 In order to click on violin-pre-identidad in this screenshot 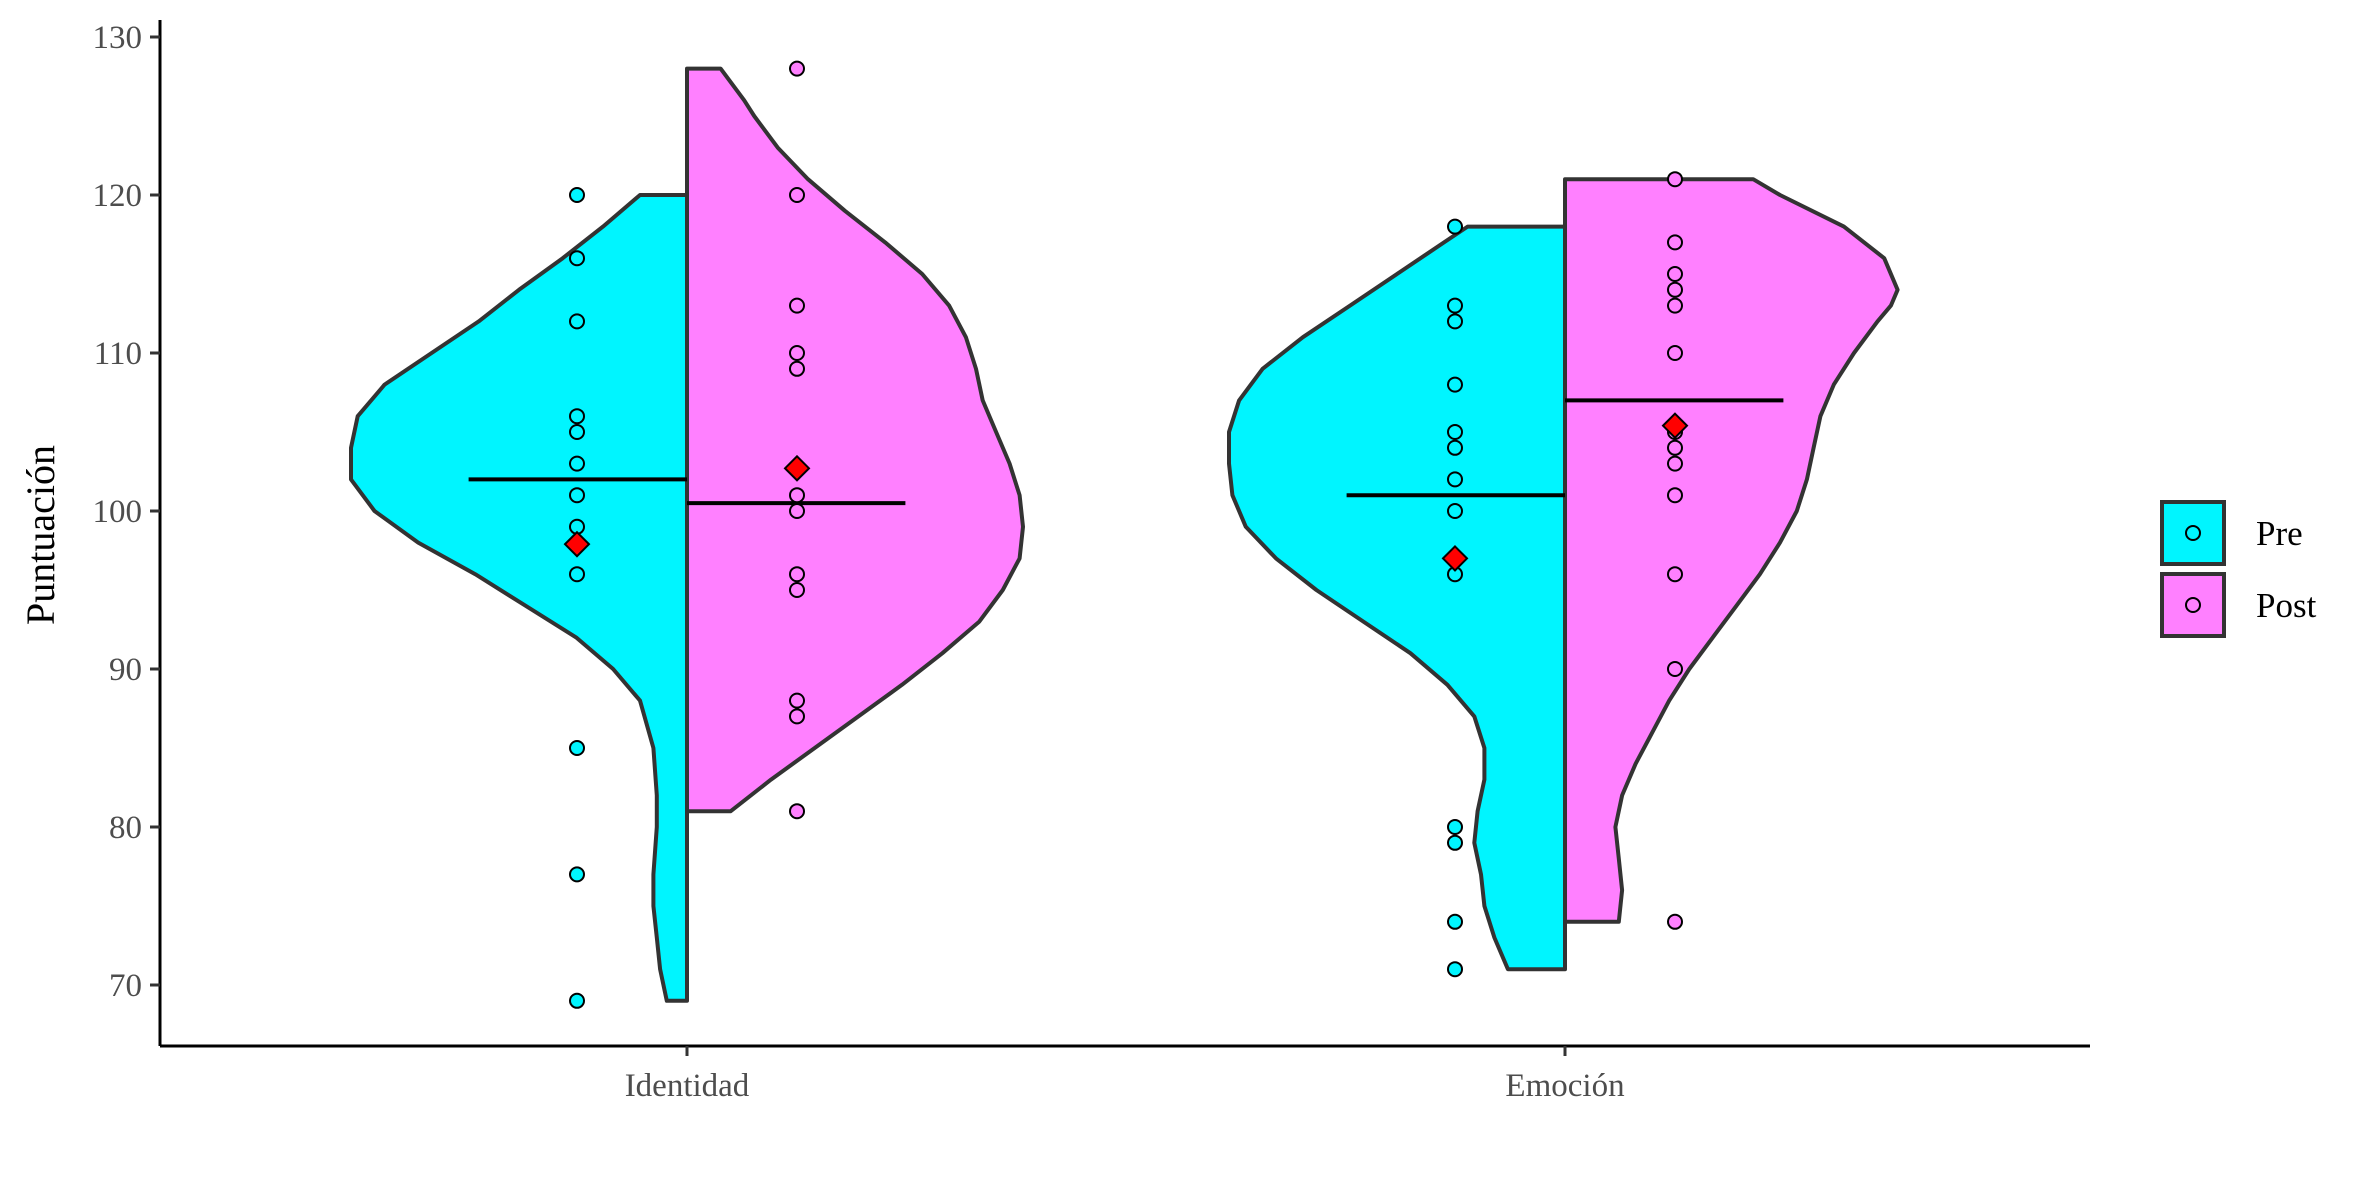, I will do `click(519, 598)`.